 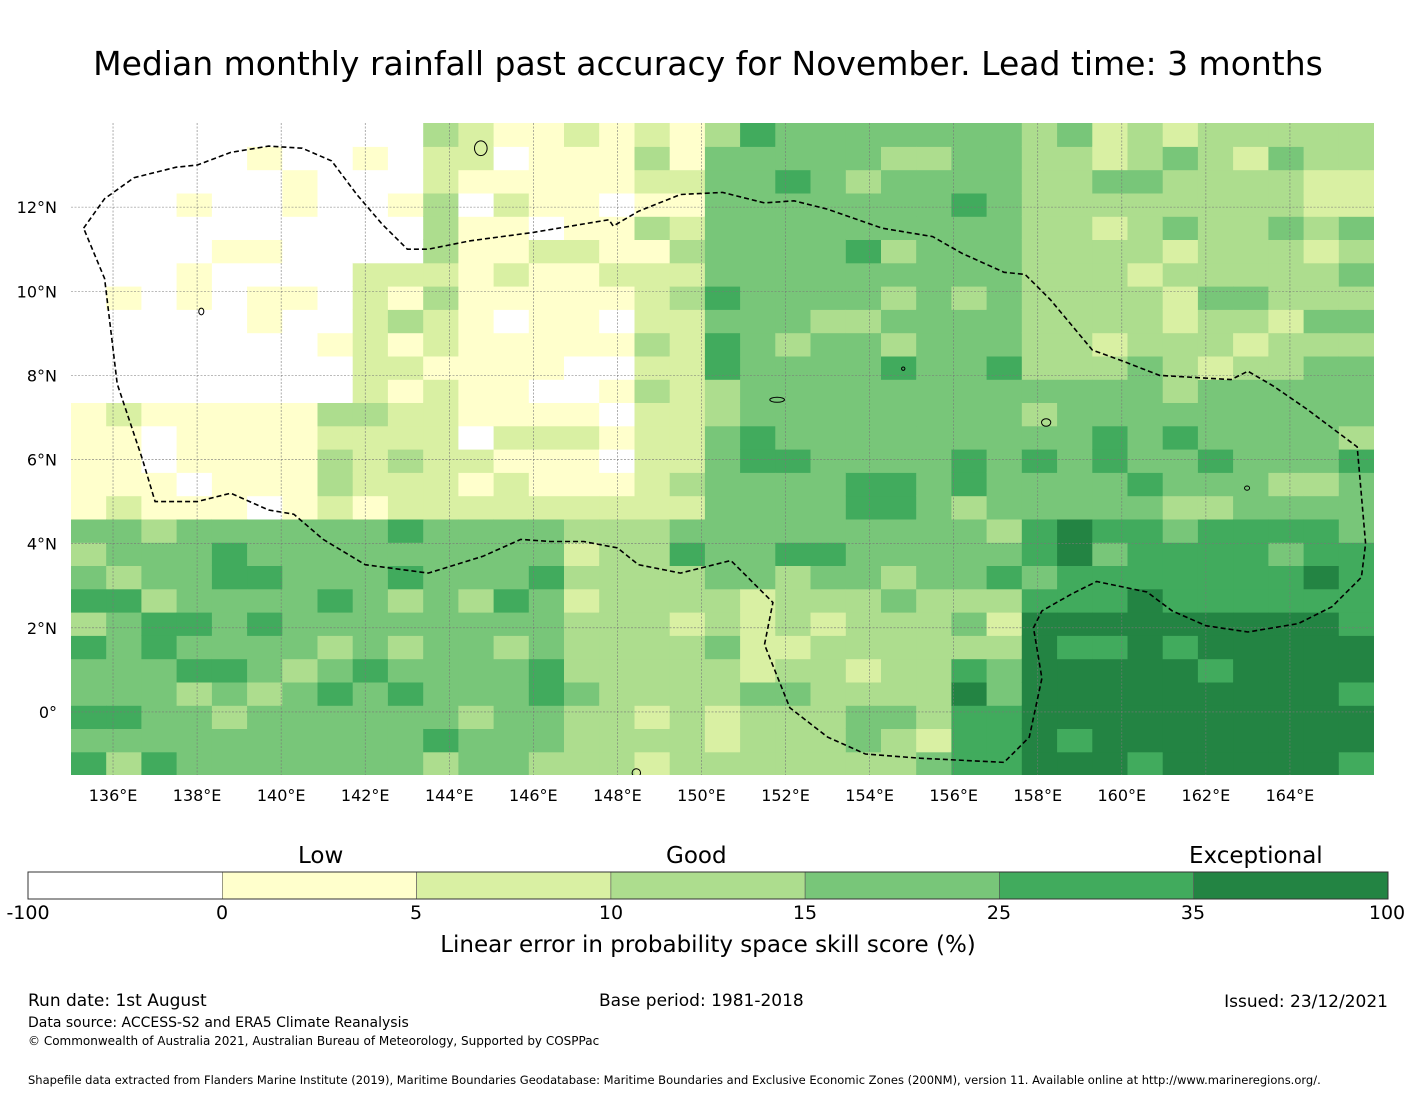 What do you see at coordinates (514, 885) in the screenshot?
I see `colorbar-segment` at bounding box center [514, 885].